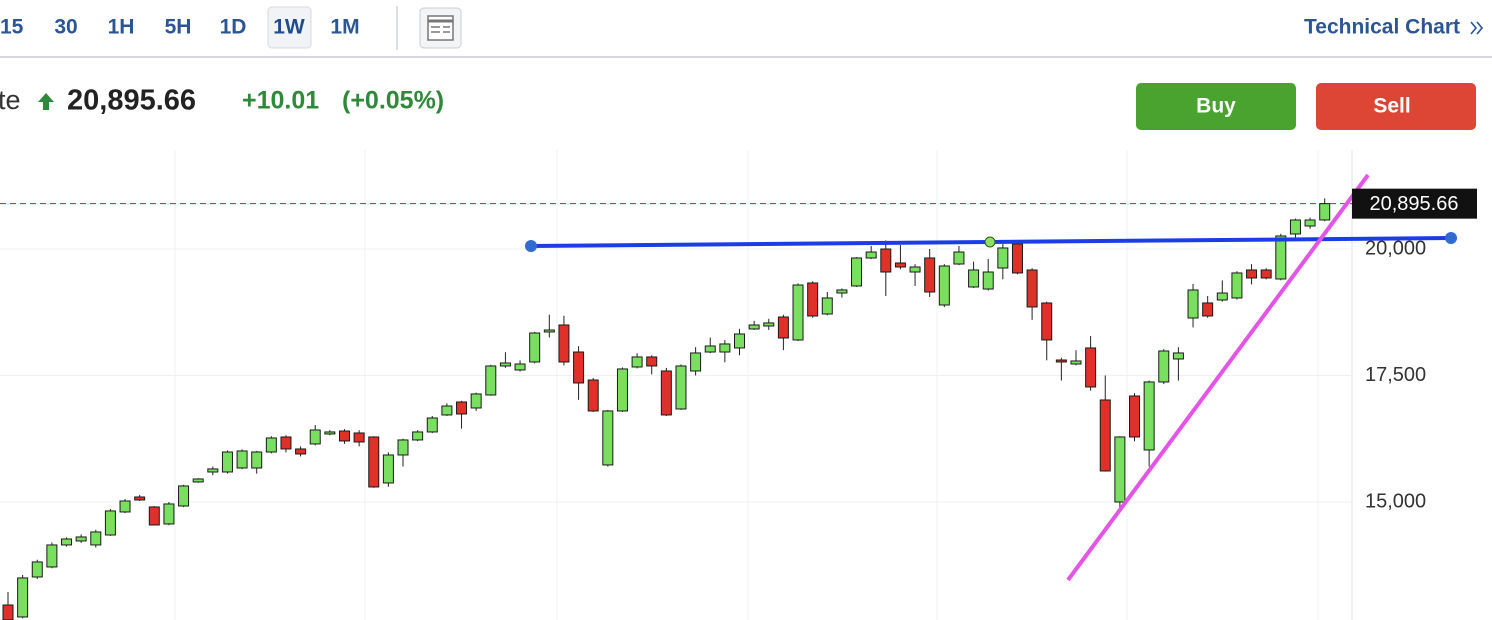  I want to click on last-price-label: 20,895.66, so click(1414, 204).